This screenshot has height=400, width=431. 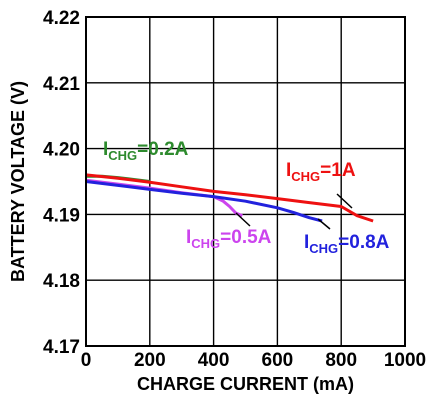 I want to click on series-label: ICHG=0.8A, so click(x=347, y=244).